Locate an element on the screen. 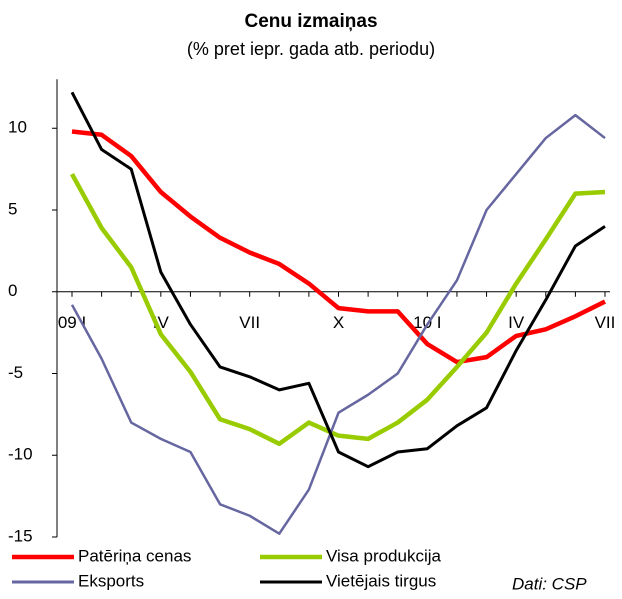 The height and width of the screenshot is (599, 622). chart-subtitle: (% pret iepr. gada atb. periodu) is located at coordinates (311, 49).